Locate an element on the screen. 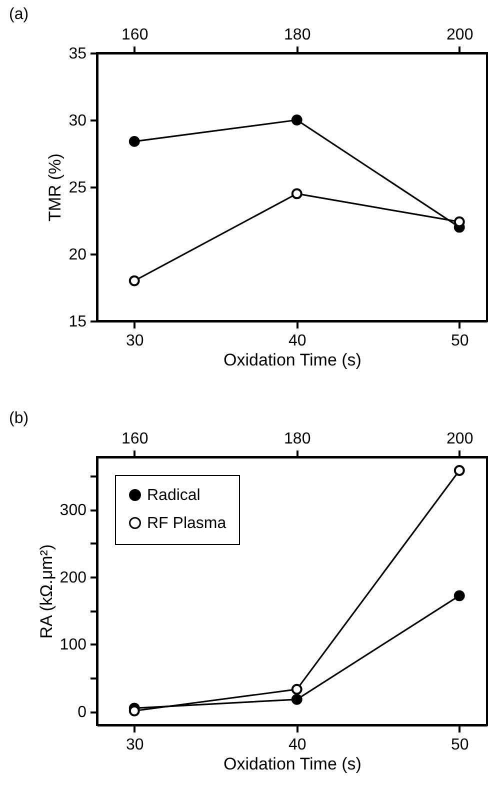  y-tick-label: 200 is located at coordinates (73, 577).